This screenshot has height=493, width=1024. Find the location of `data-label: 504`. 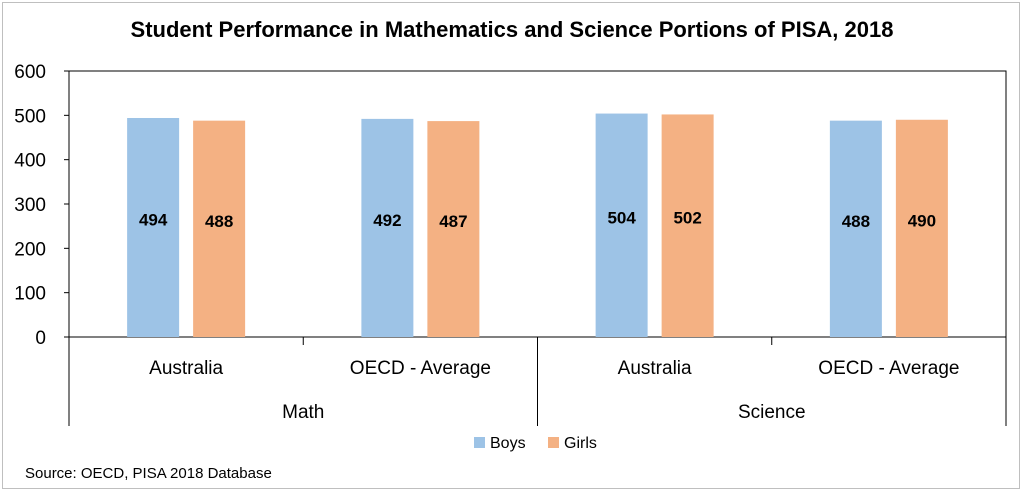

data-label: 504 is located at coordinates (621, 217).